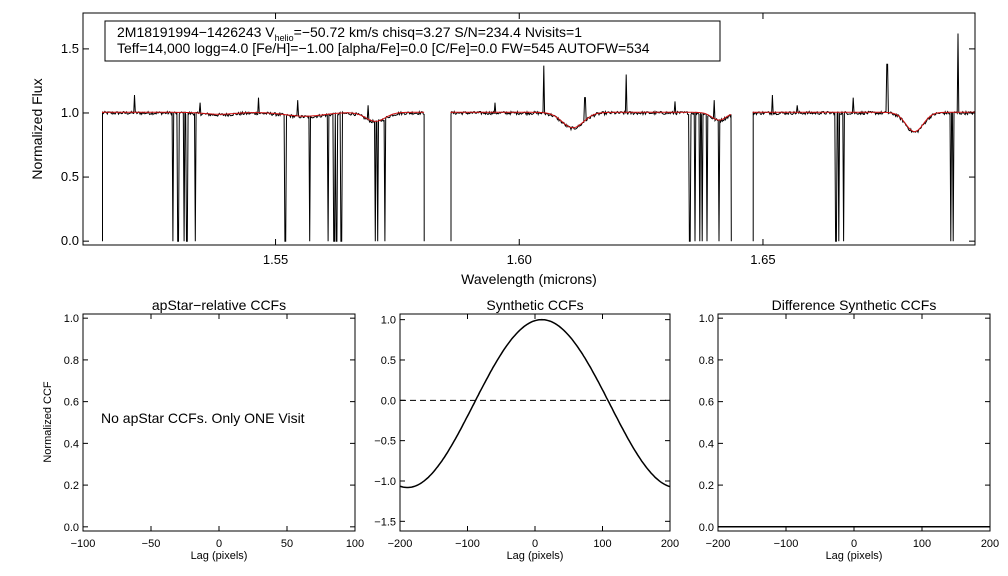 The width and height of the screenshot is (1008, 576). I want to click on apstar-ccf-y-tick-label: 0.6, so click(71, 403).